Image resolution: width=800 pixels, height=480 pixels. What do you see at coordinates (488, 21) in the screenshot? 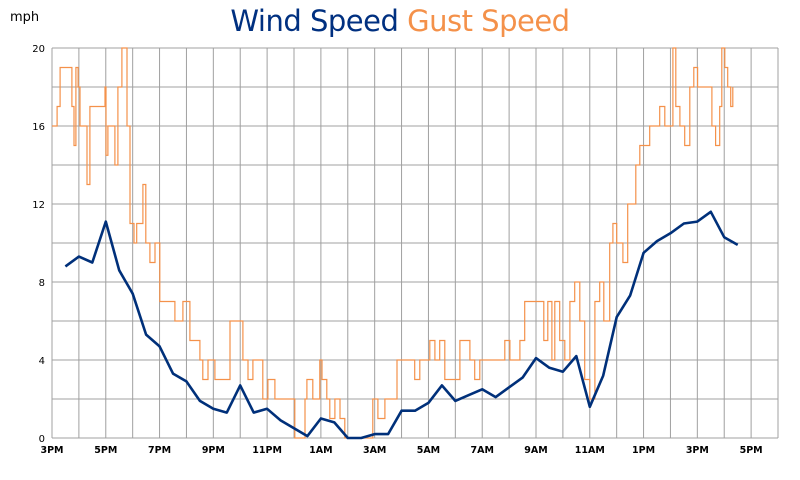
I see `title-gust-speed: Gust Speed` at bounding box center [488, 21].